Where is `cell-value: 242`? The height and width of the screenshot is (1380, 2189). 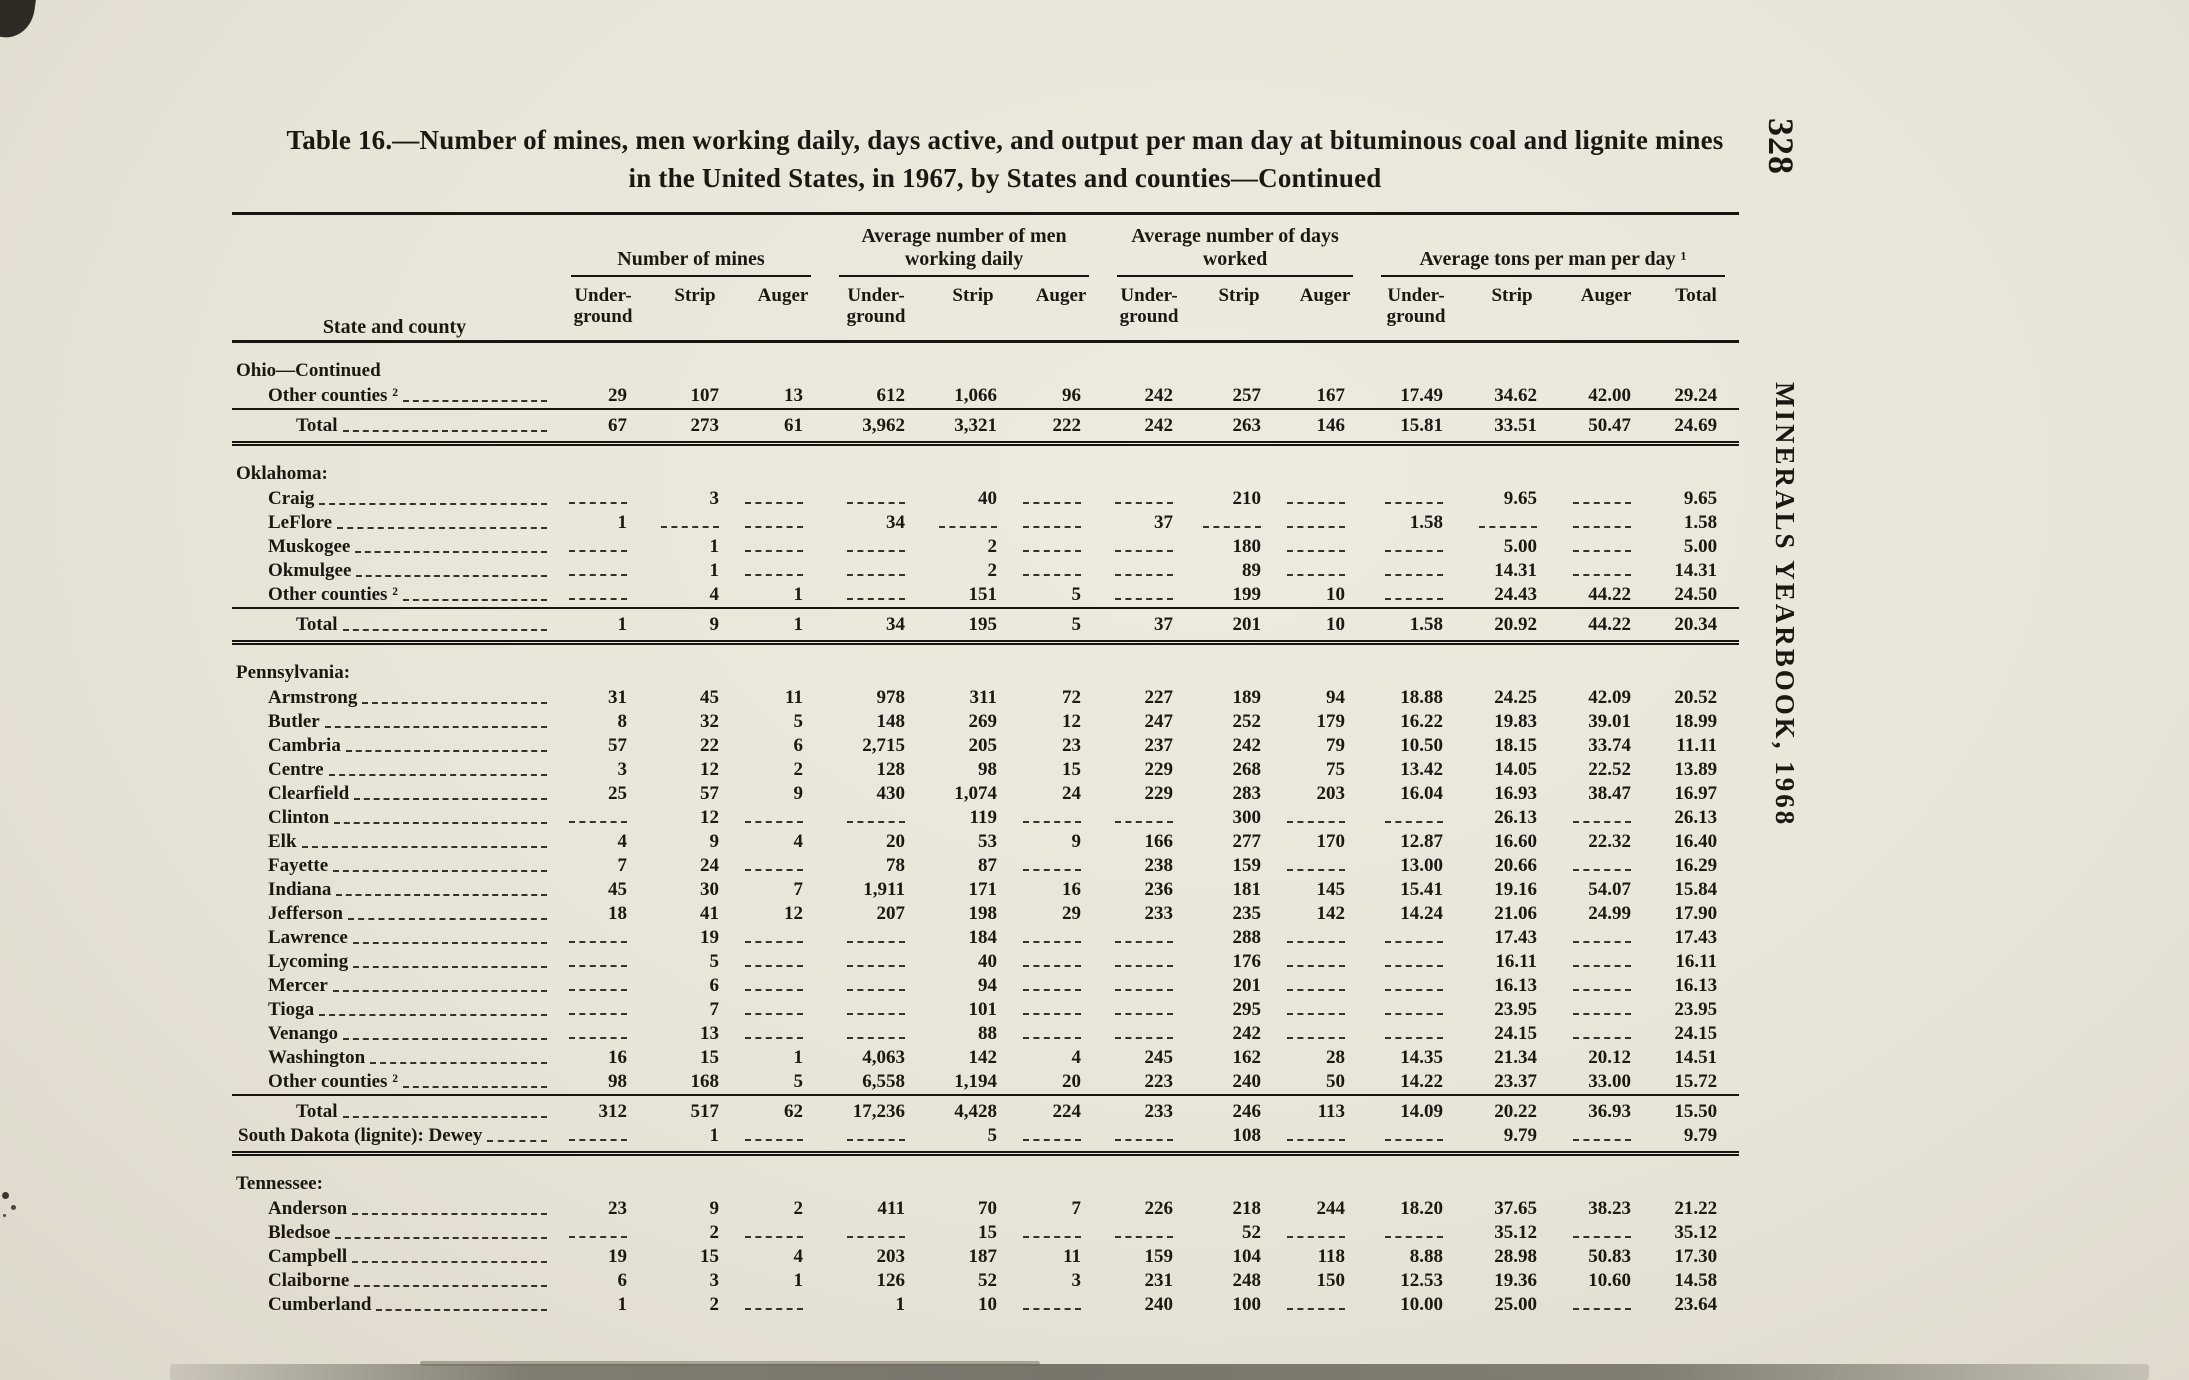 cell-value: 242 is located at coordinates (1149, 426).